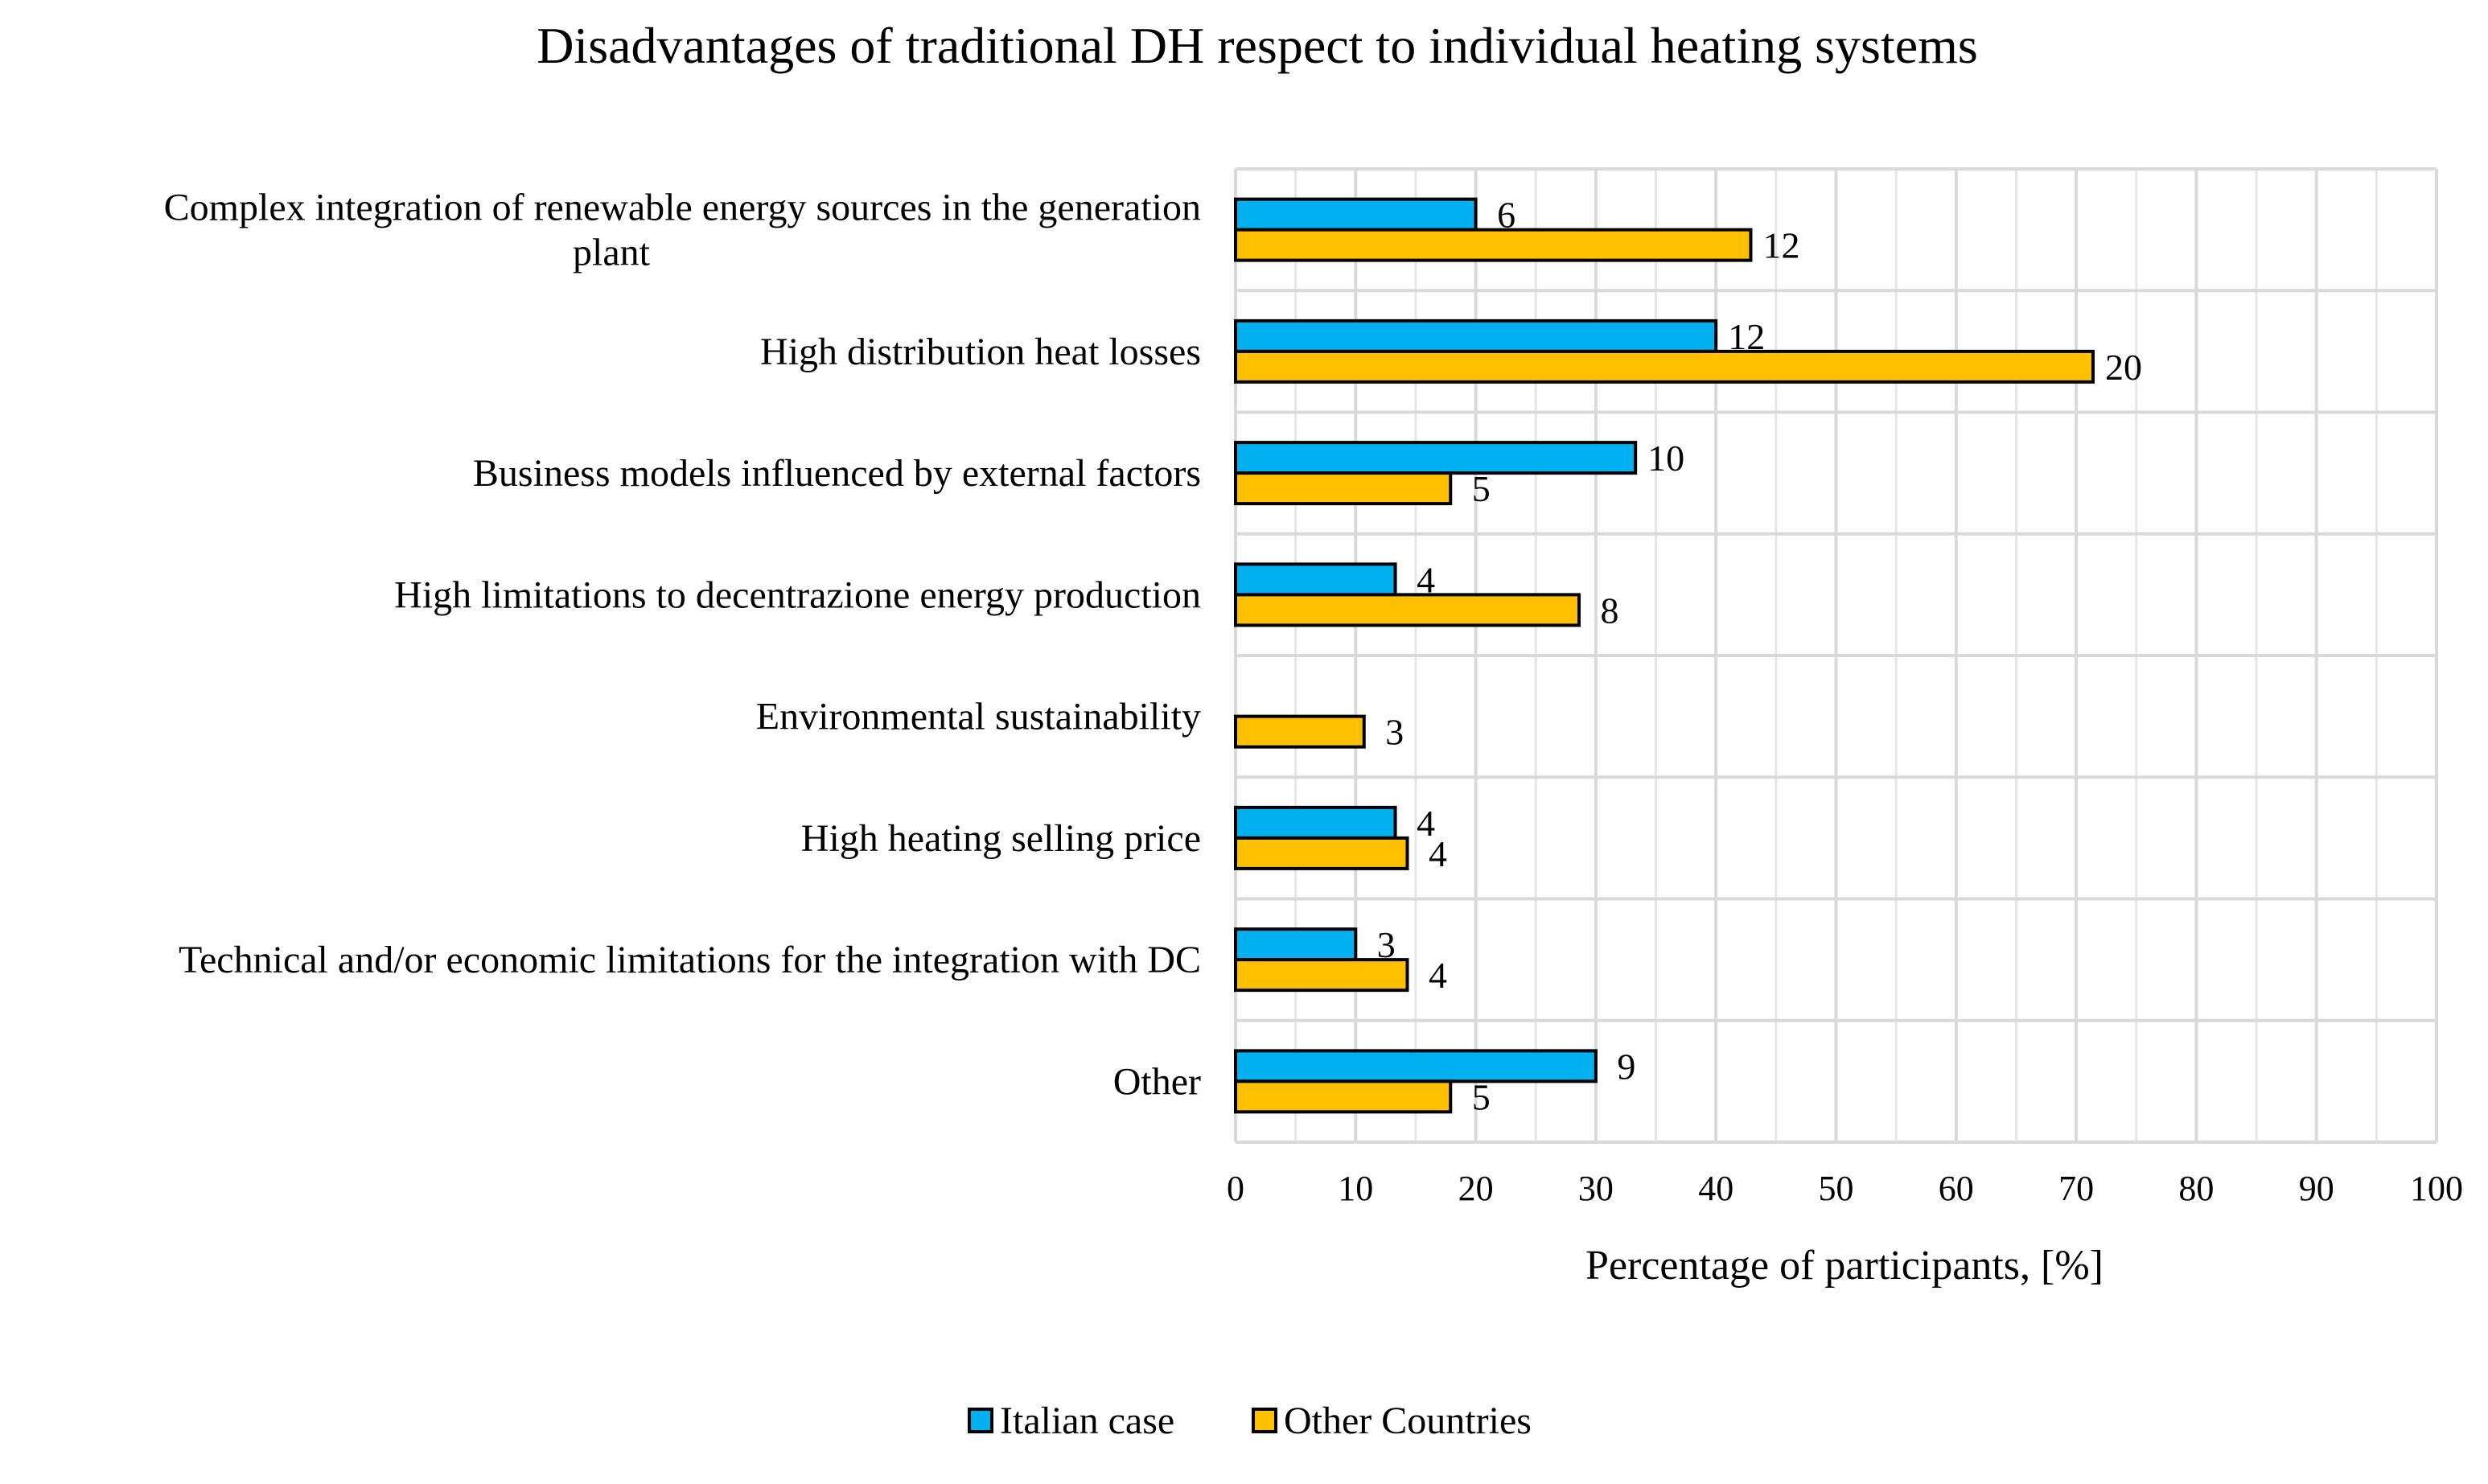 Image resolution: width=2488 pixels, height=1484 pixels. What do you see at coordinates (1001, 839) in the screenshot?
I see `category-label: High heating selling price` at bounding box center [1001, 839].